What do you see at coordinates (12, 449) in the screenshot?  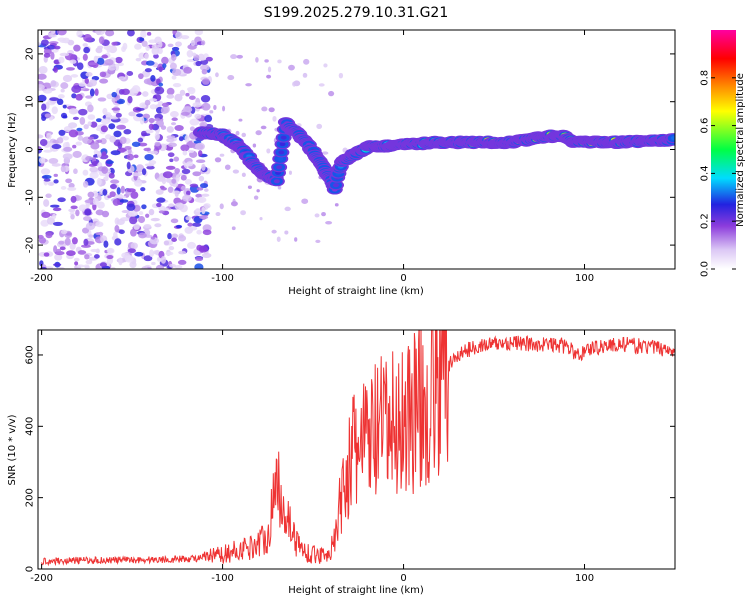 I see `snr-y-label: SNR (10 * v/v)` at bounding box center [12, 449].